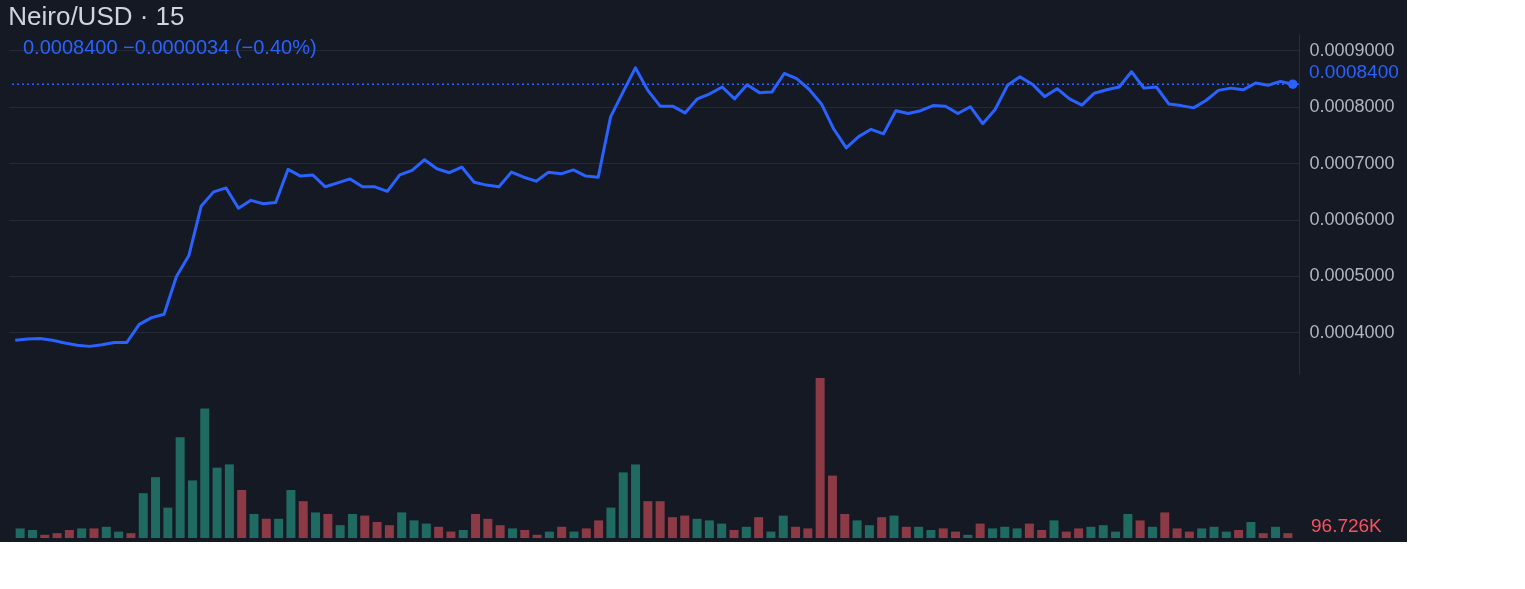  Describe the element at coordinates (1354, 72) in the screenshot. I see `ref-line-label: 0.0008400` at that location.